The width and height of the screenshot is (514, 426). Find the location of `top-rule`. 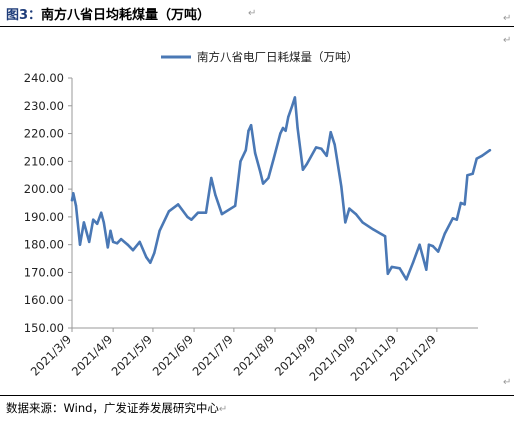

top-rule is located at coordinates (257, 26).